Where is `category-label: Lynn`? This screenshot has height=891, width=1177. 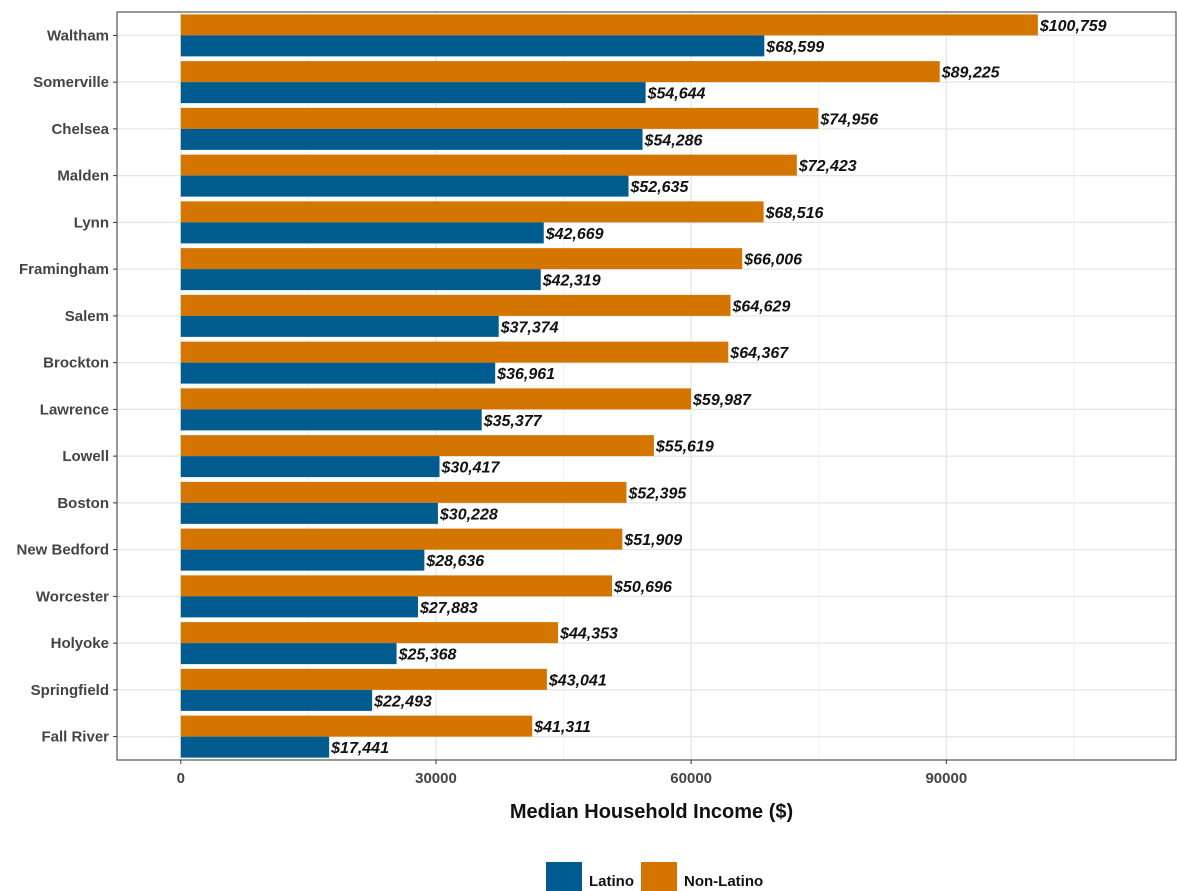 category-label: Lynn is located at coordinates (91, 222).